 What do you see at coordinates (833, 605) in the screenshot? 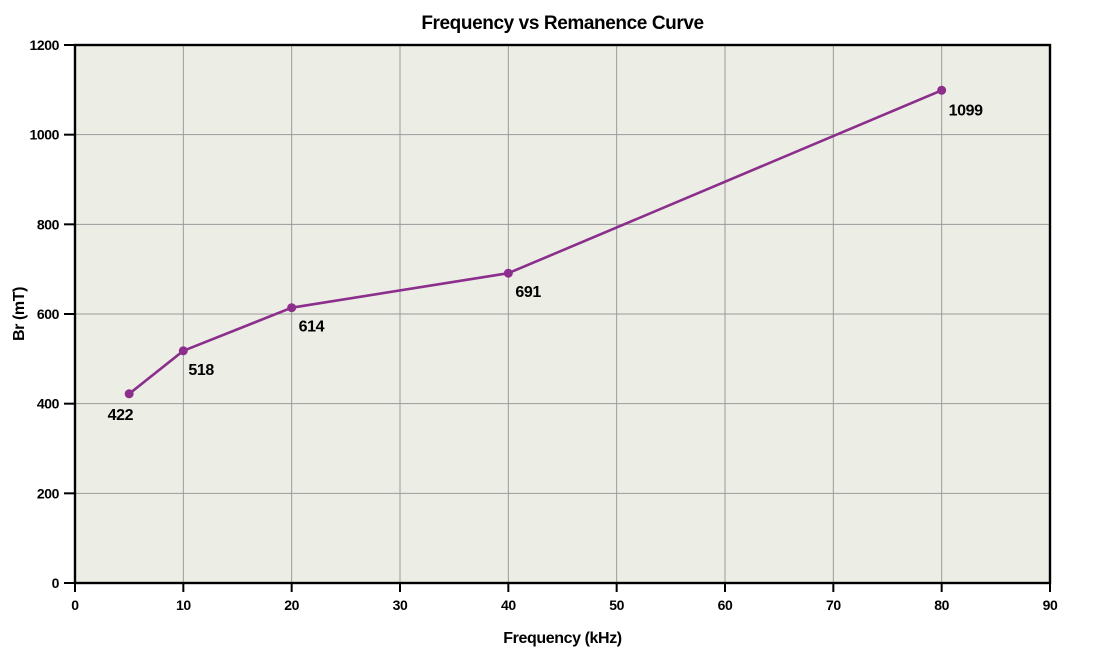
I see `x-tick-label: 70` at bounding box center [833, 605].